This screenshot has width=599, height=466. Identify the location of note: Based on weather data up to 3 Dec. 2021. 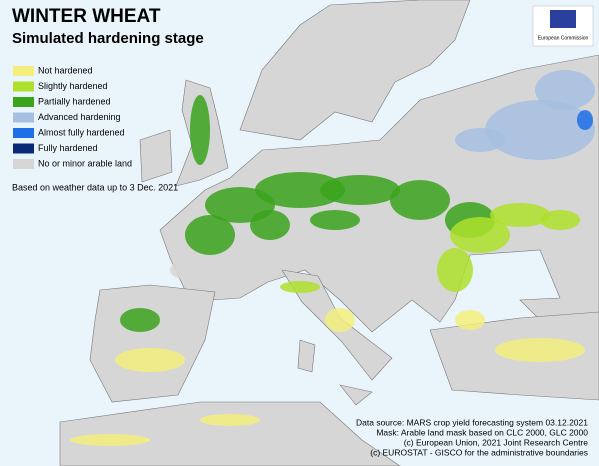
(95, 187).